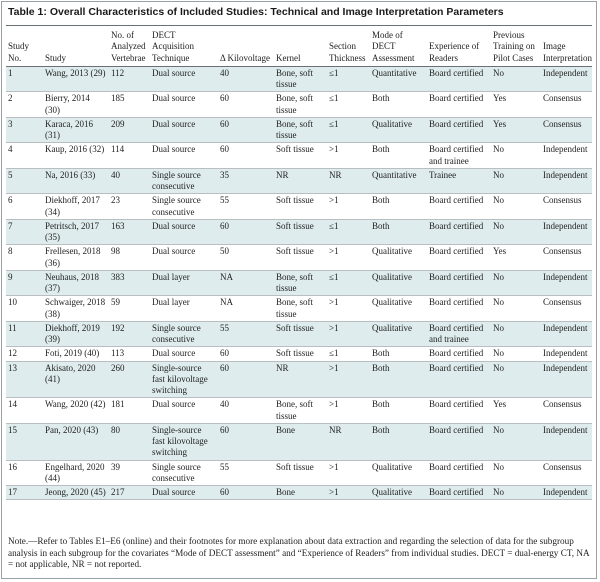 The width and height of the screenshot is (600, 582). I want to click on cell-acquisition: Dual layer, so click(184, 283).